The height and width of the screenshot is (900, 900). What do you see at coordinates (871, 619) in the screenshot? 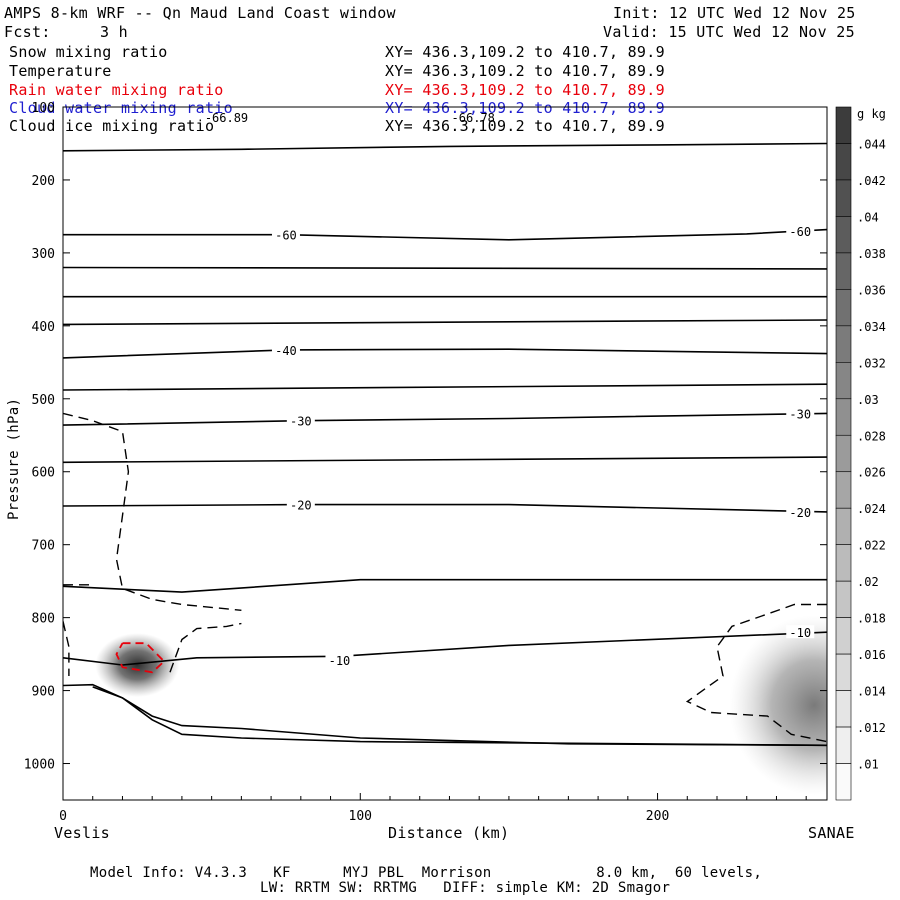
I see `colorbar-label: .018` at bounding box center [871, 619].